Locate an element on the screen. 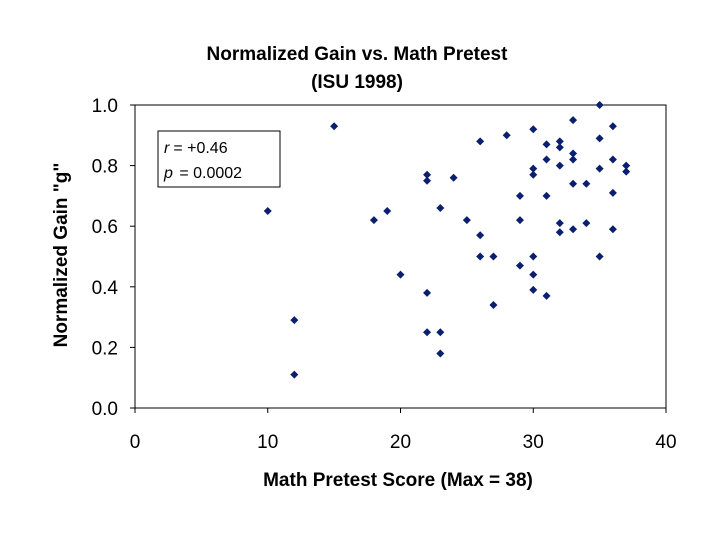 The height and width of the screenshot is (540, 720). stats-box is located at coordinates (219, 159).